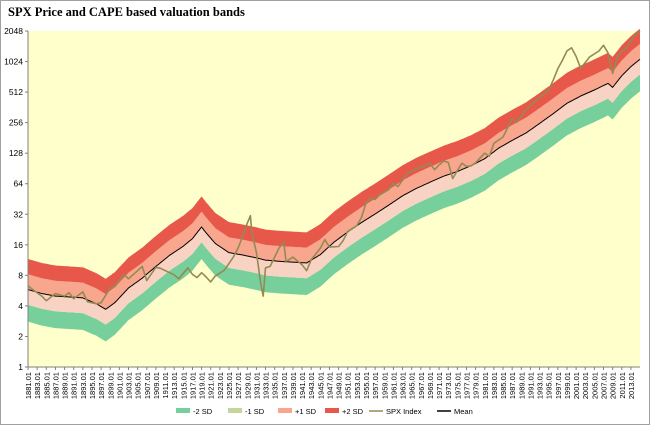 This screenshot has height=425, width=650. I want to click on x-tick-label: 1949.01, so click(339, 385).